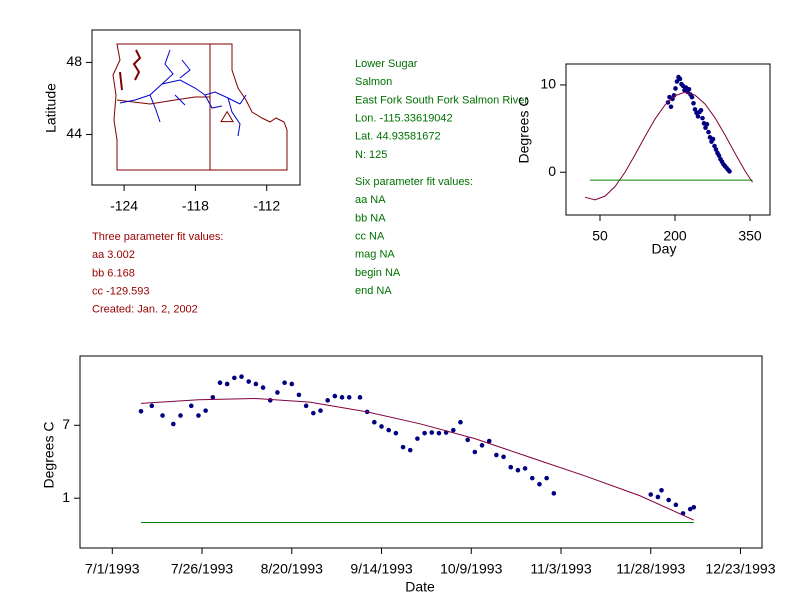 This screenshot has height=611, width=792. What do you see at coordinates (292, 569) in the screenshot?
I see `x-tick-label: 8/20/1993` at bounding box center [292, 569].